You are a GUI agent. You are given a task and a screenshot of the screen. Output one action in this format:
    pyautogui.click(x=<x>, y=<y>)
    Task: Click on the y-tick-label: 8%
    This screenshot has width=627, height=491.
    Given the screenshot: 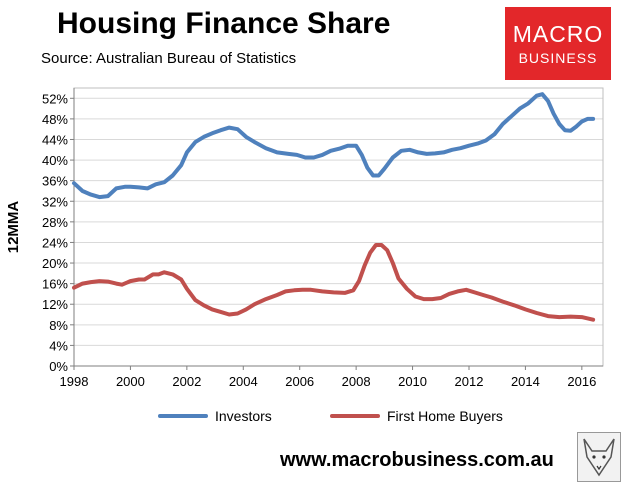 What is the action you would take?
    pyautogui.click(x=58, y=325)
    